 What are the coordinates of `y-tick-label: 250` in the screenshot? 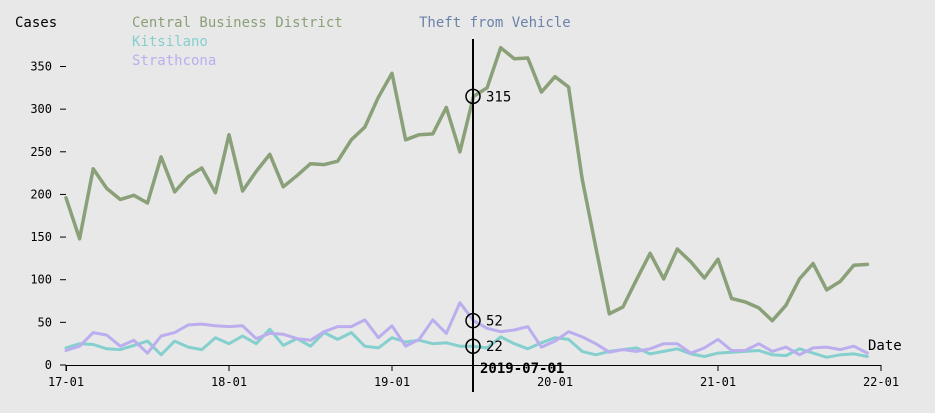 It's located at (41, 152).